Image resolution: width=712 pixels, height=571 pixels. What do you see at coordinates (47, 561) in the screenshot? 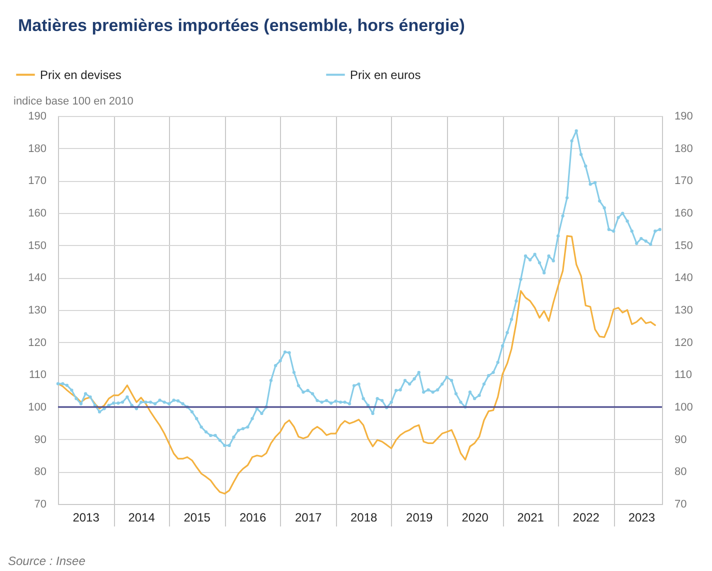
I see `source-note: Source : Insee` at bounding box center [47, 561].